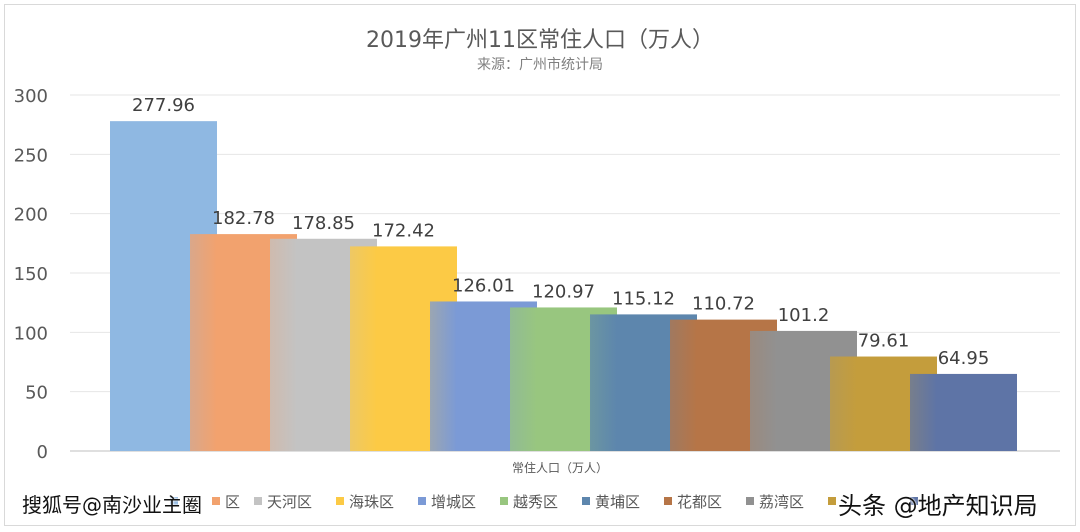 This screenshot has height=532, width=1080. What do you see at coordinates (563, 291) in the screenshot?
I see `data-label: 120.97` at bounding box center [563, 291].